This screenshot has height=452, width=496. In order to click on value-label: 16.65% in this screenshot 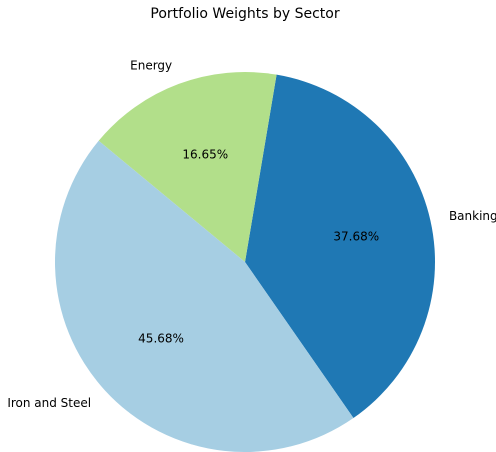, I will do `click(205, 155)`.